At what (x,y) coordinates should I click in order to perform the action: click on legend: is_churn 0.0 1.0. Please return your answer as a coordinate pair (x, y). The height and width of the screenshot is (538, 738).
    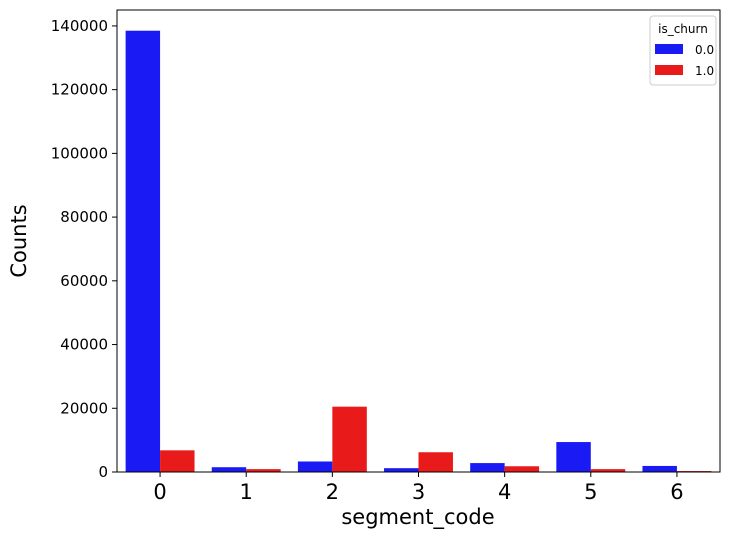
    Looking at the image, I should click on (683, 50).